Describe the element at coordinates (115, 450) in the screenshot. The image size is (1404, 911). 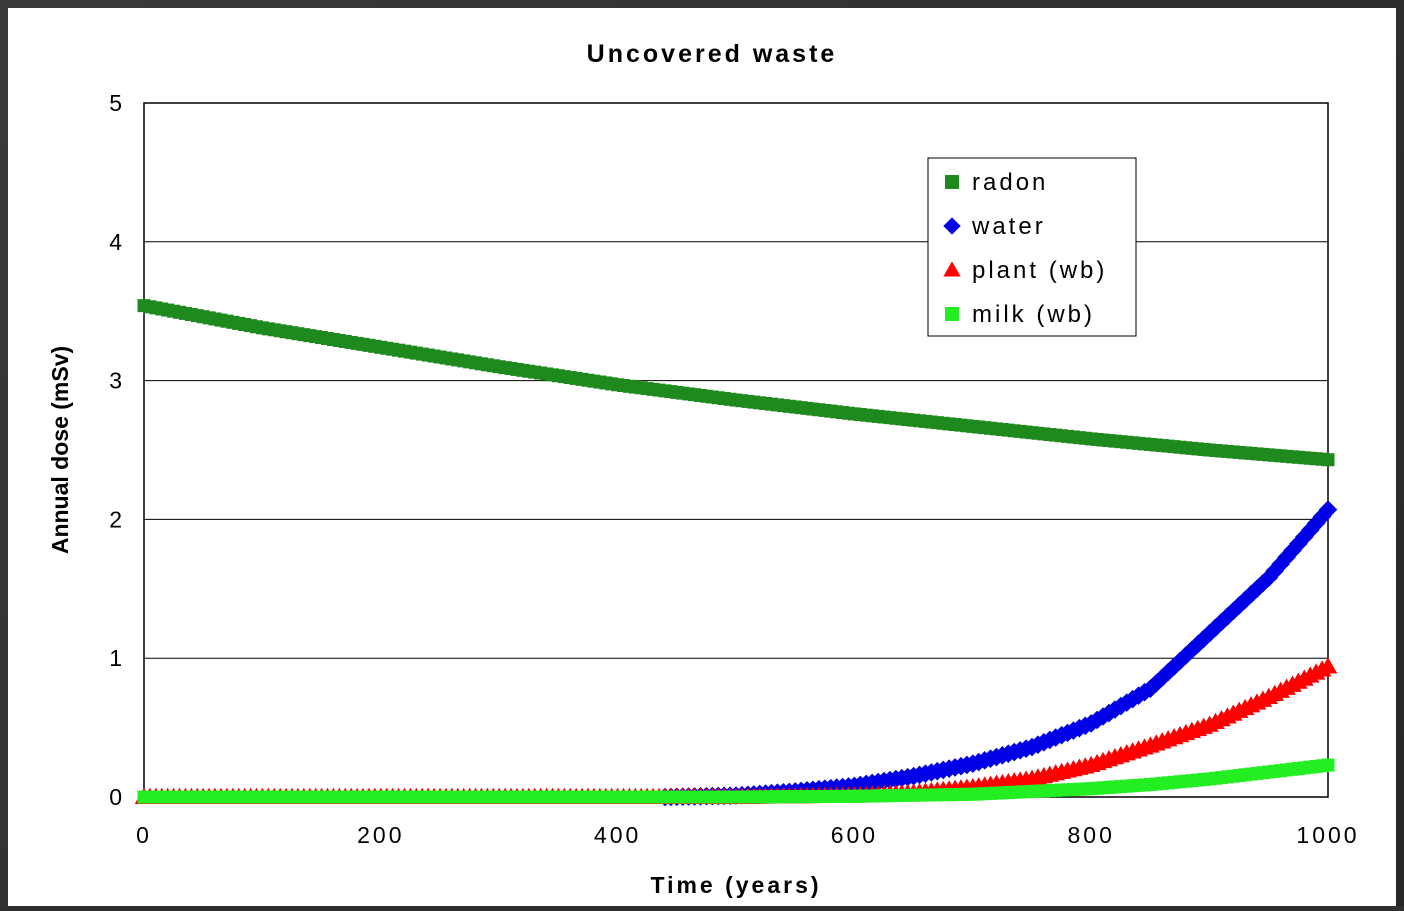
I see `y-tick-labels: 0 1 2 3 4 5` at that location.